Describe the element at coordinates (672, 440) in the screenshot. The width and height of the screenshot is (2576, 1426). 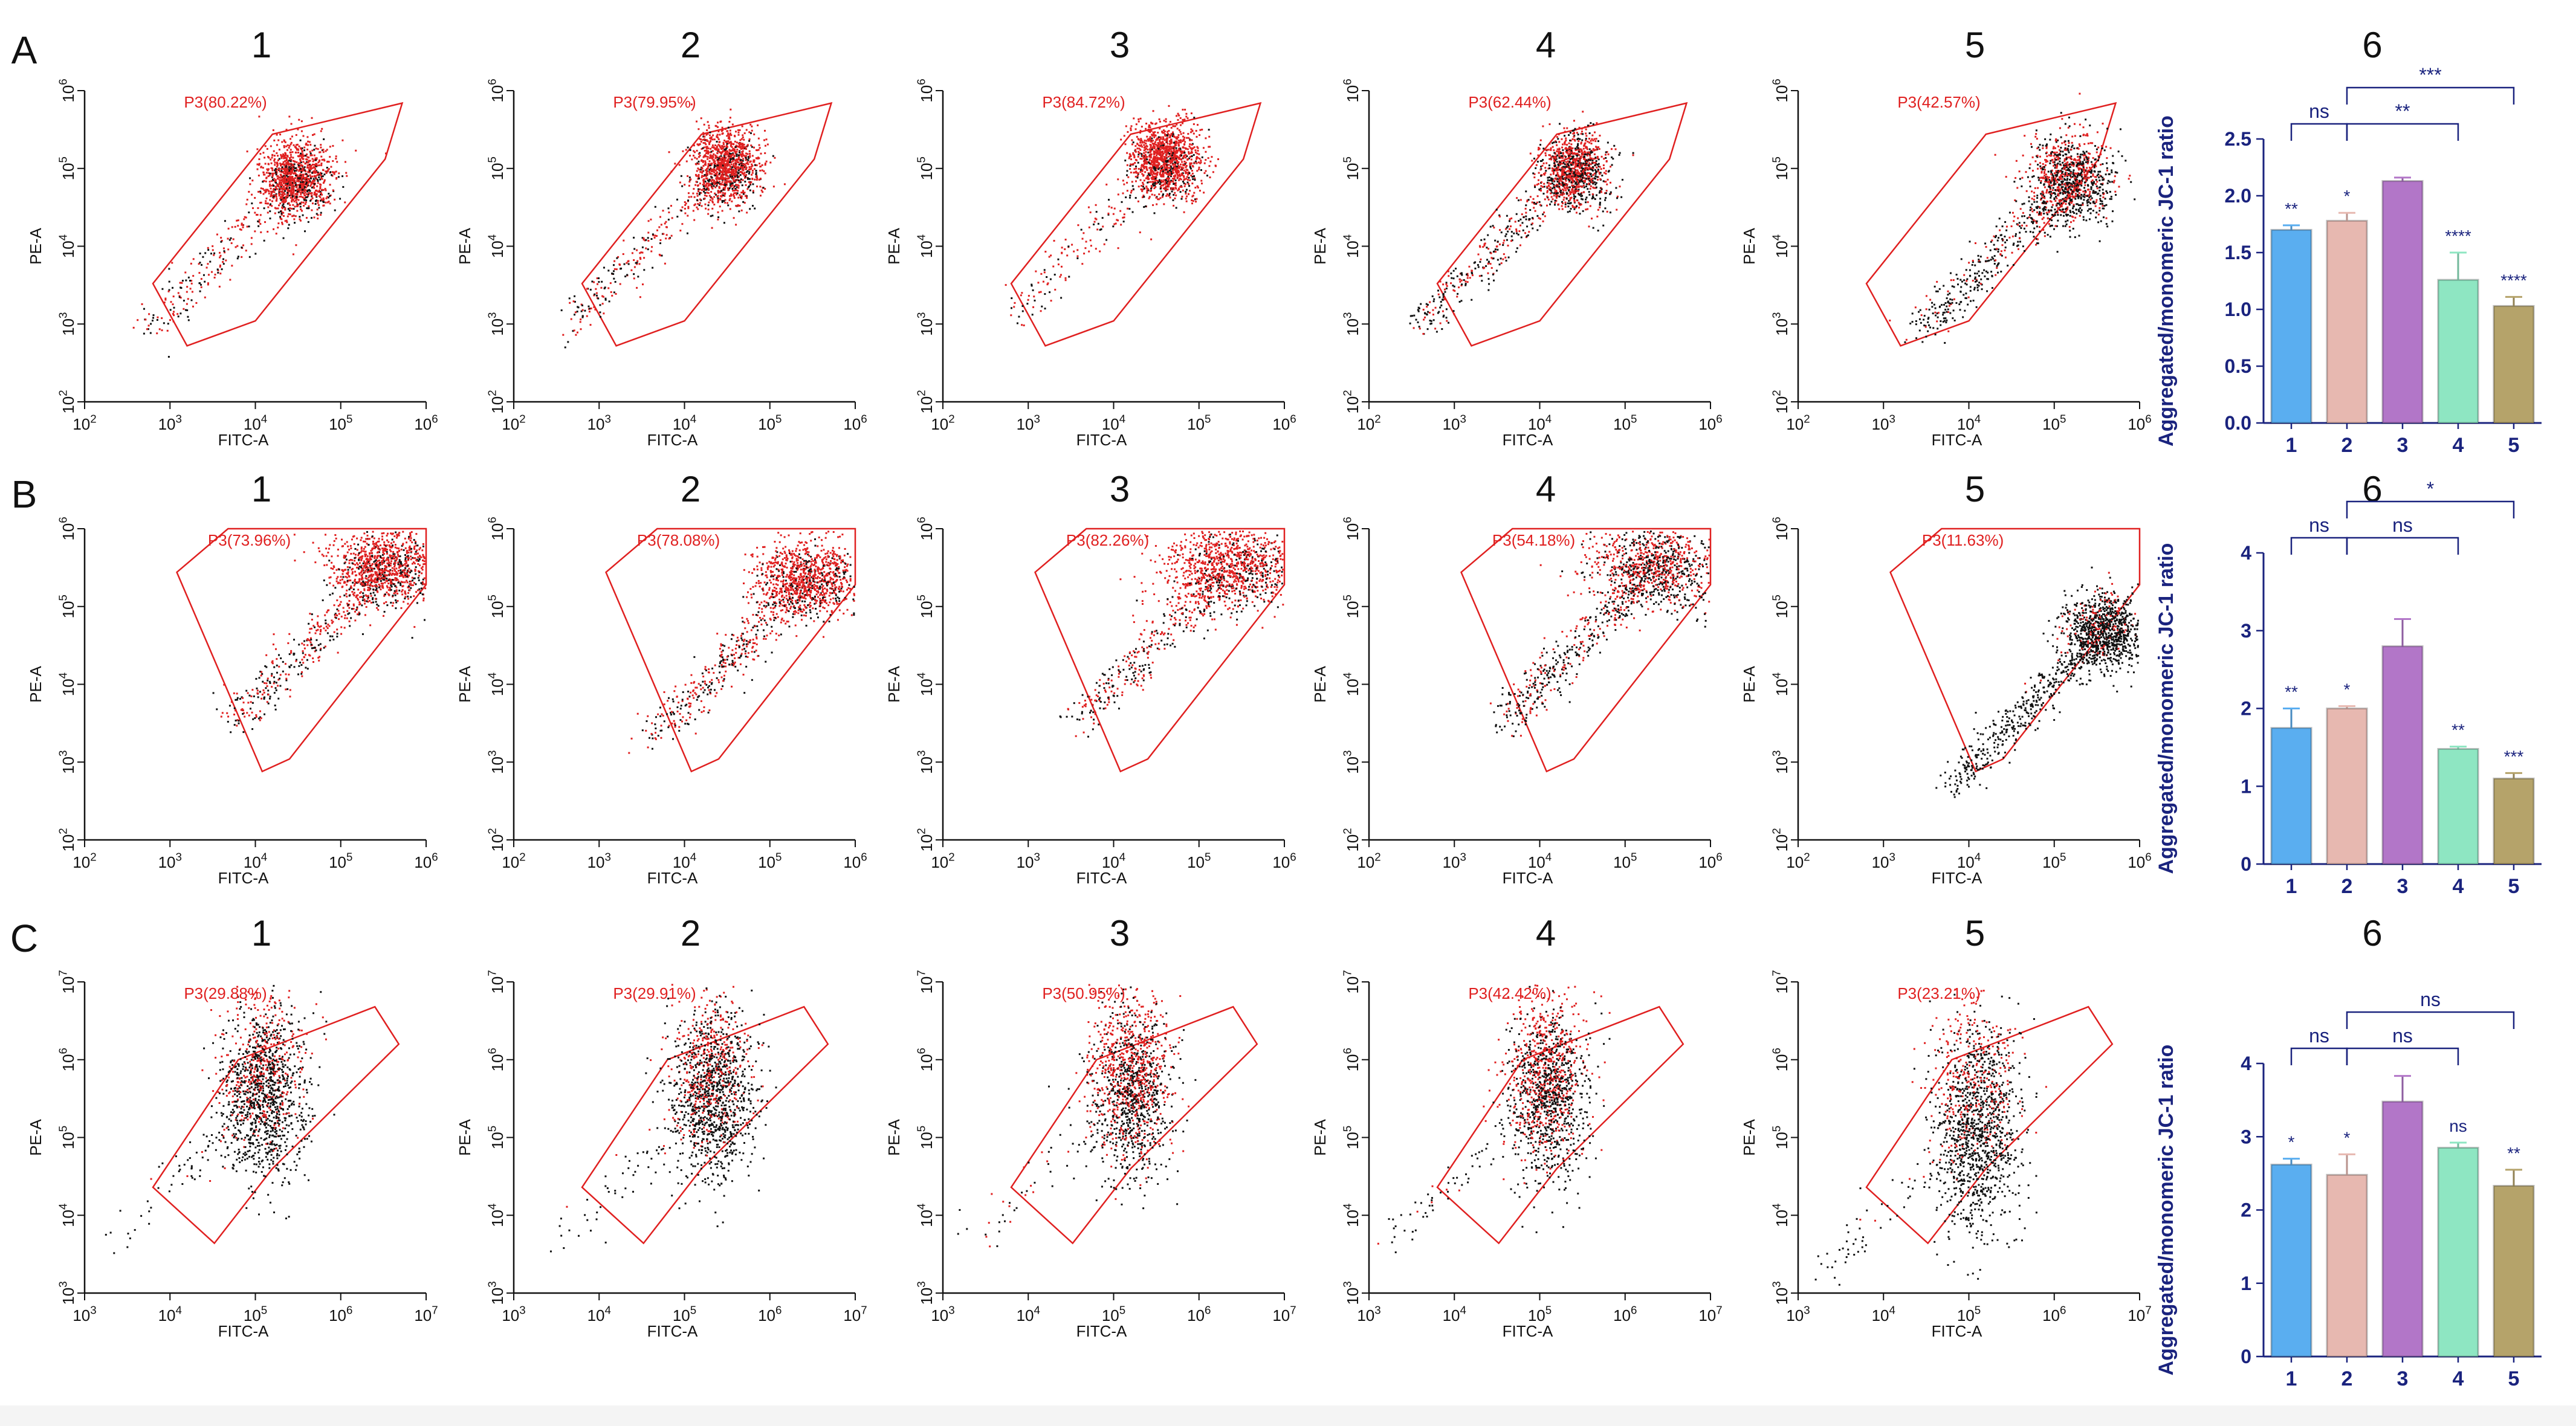
I see `x-axis-label: FITC-A` at that location.